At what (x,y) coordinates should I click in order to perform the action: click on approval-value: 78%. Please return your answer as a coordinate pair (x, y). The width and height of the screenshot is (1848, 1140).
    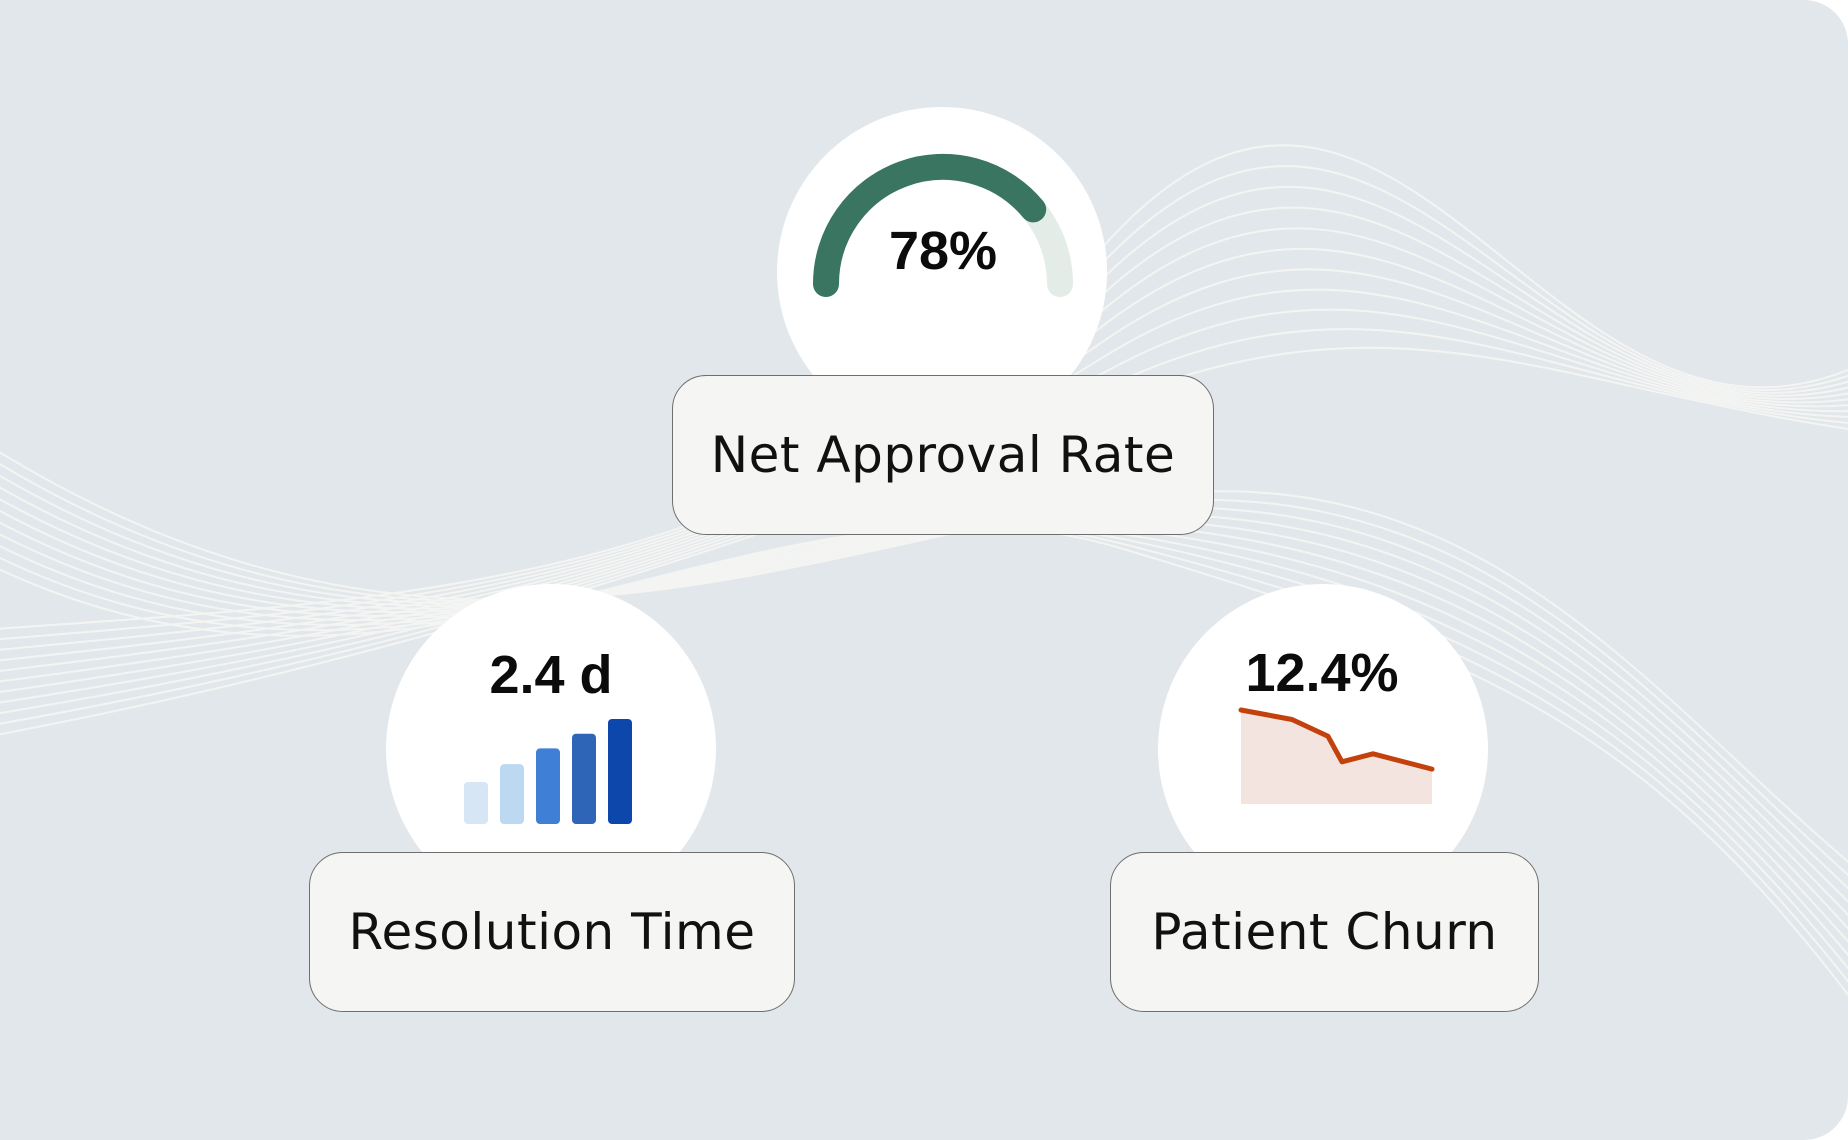
    Looking at the image, I should click on (943, 251).